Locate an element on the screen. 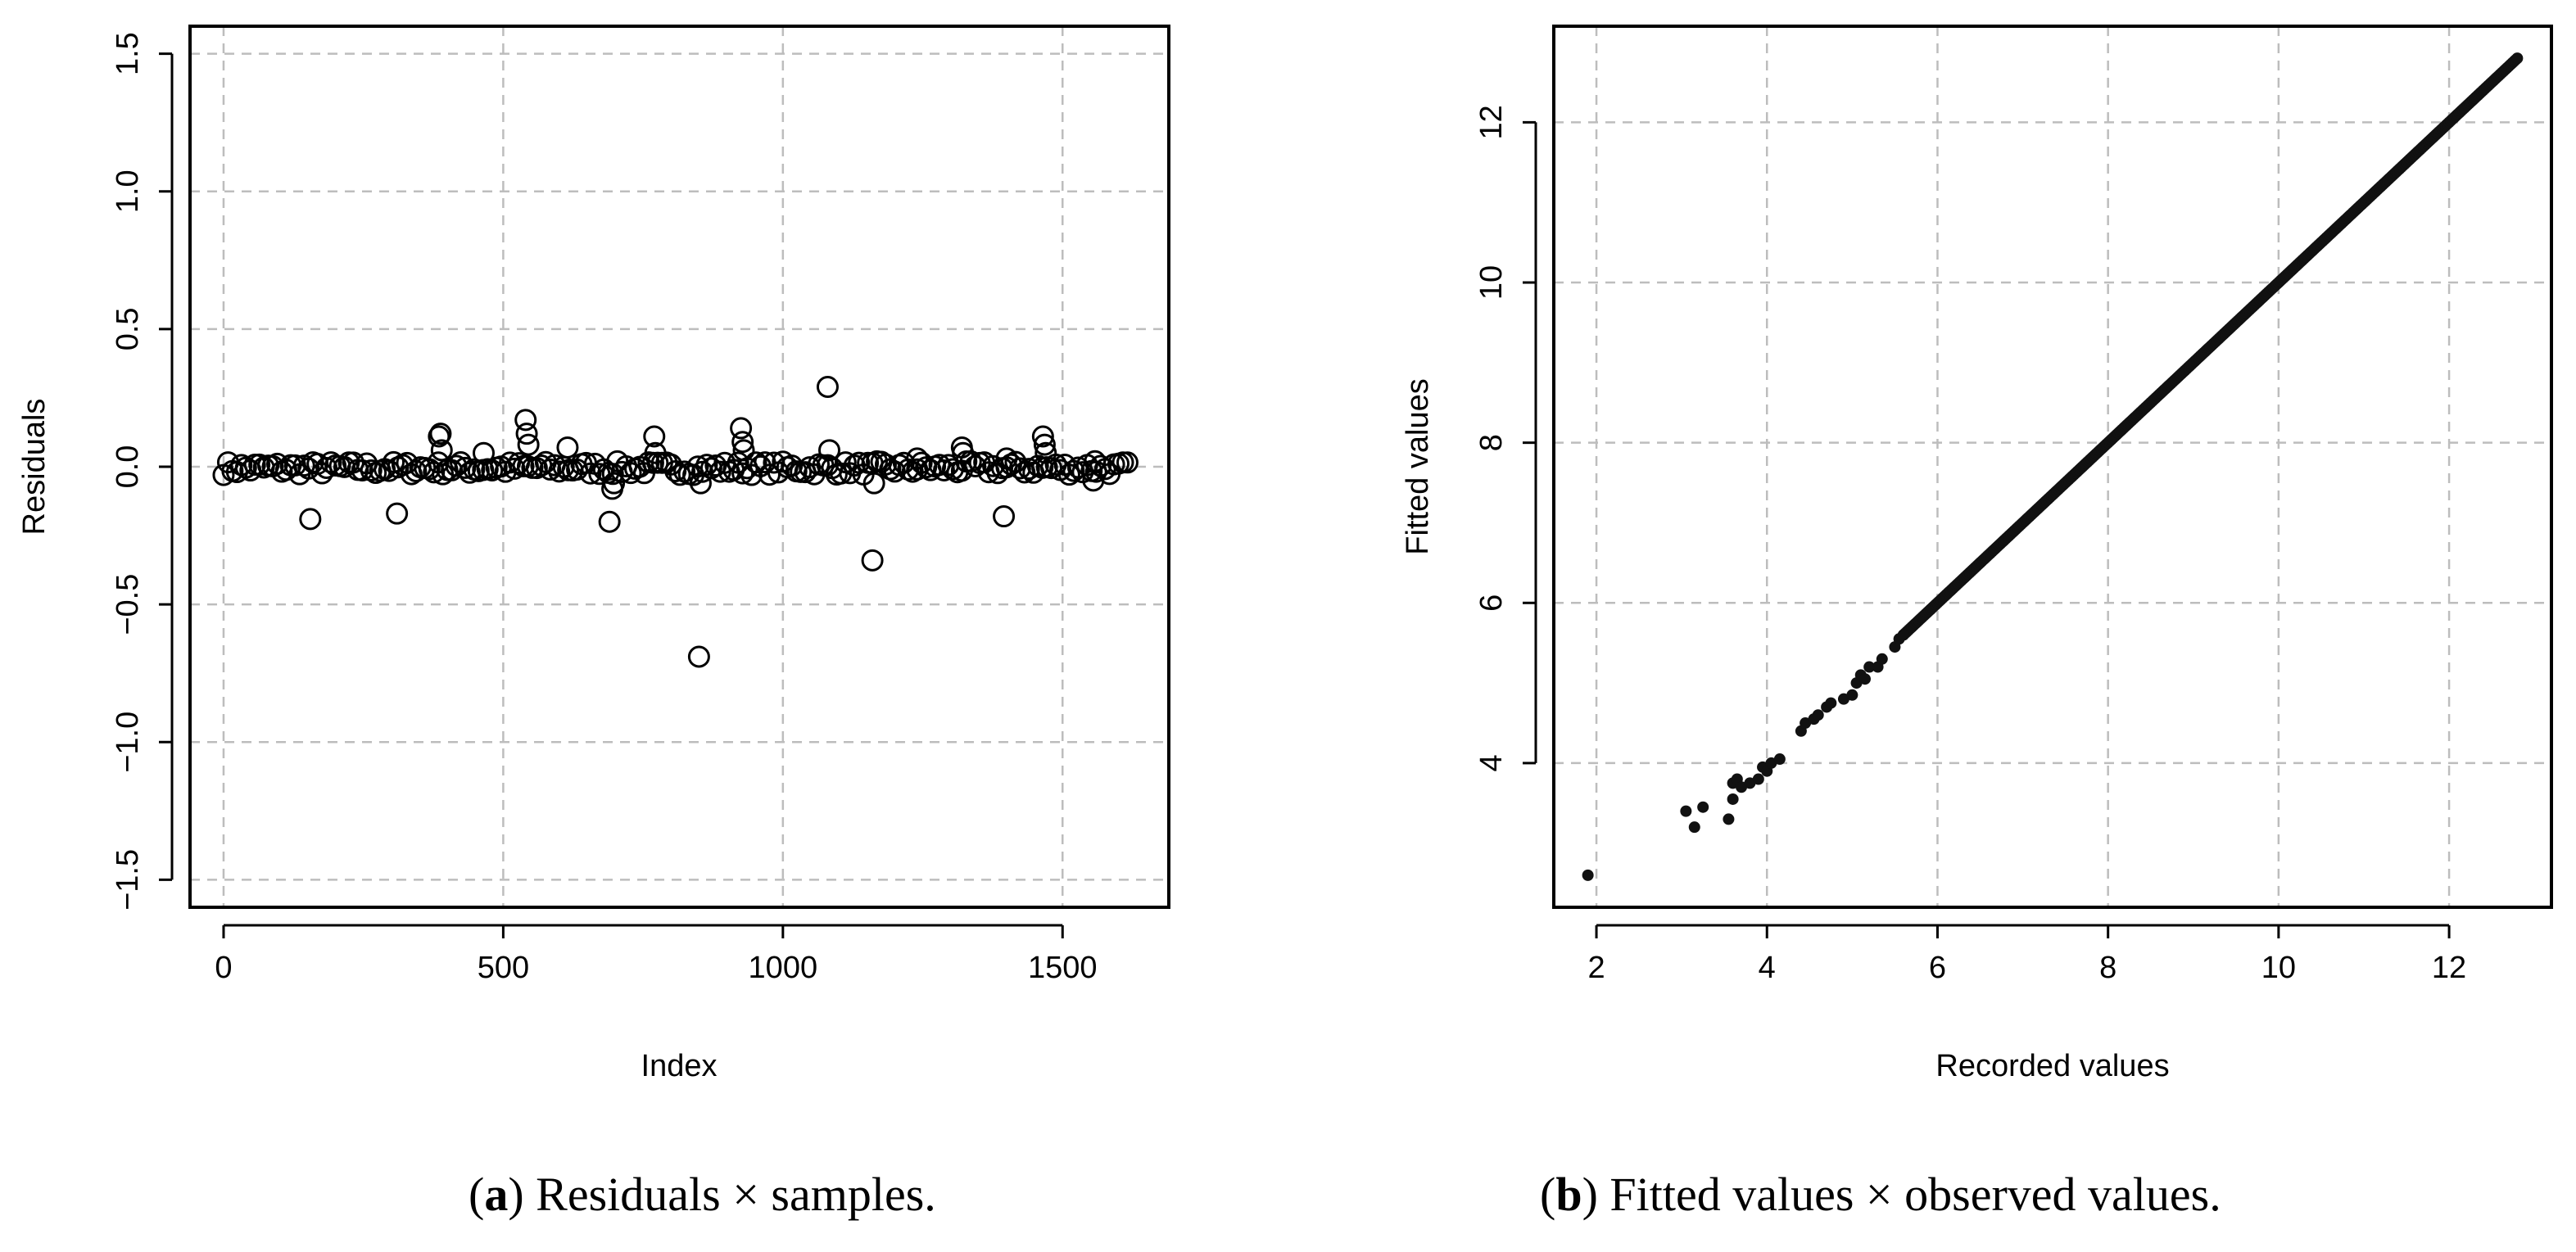  panel-a-y-tick-label: −1.0 is located at coordinates (128, 742).